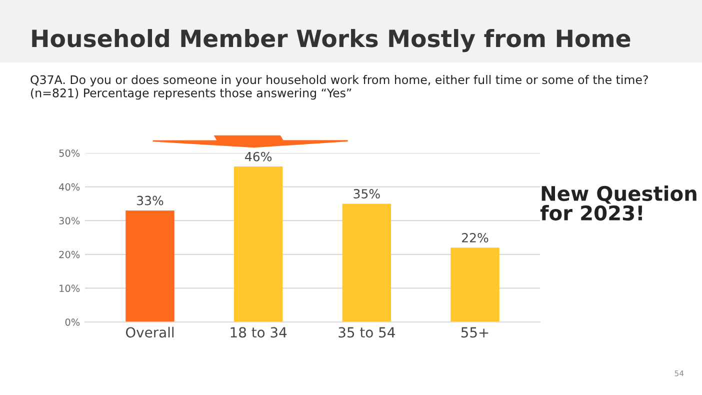 The image size is (702, 395). I want to click on x-tick-label: 55+, so click(474, 332).